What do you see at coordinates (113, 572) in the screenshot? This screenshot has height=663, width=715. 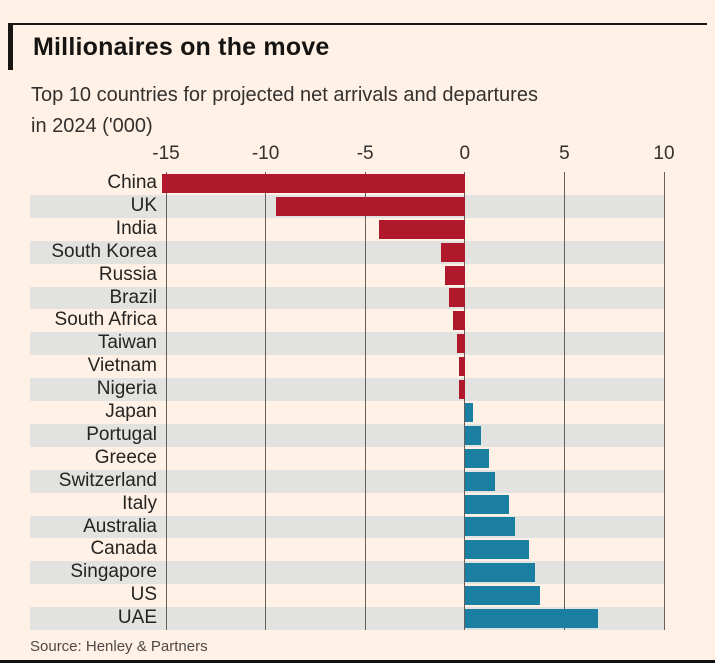 I see `country-label: Singapore` at bounding box center [113, 572].